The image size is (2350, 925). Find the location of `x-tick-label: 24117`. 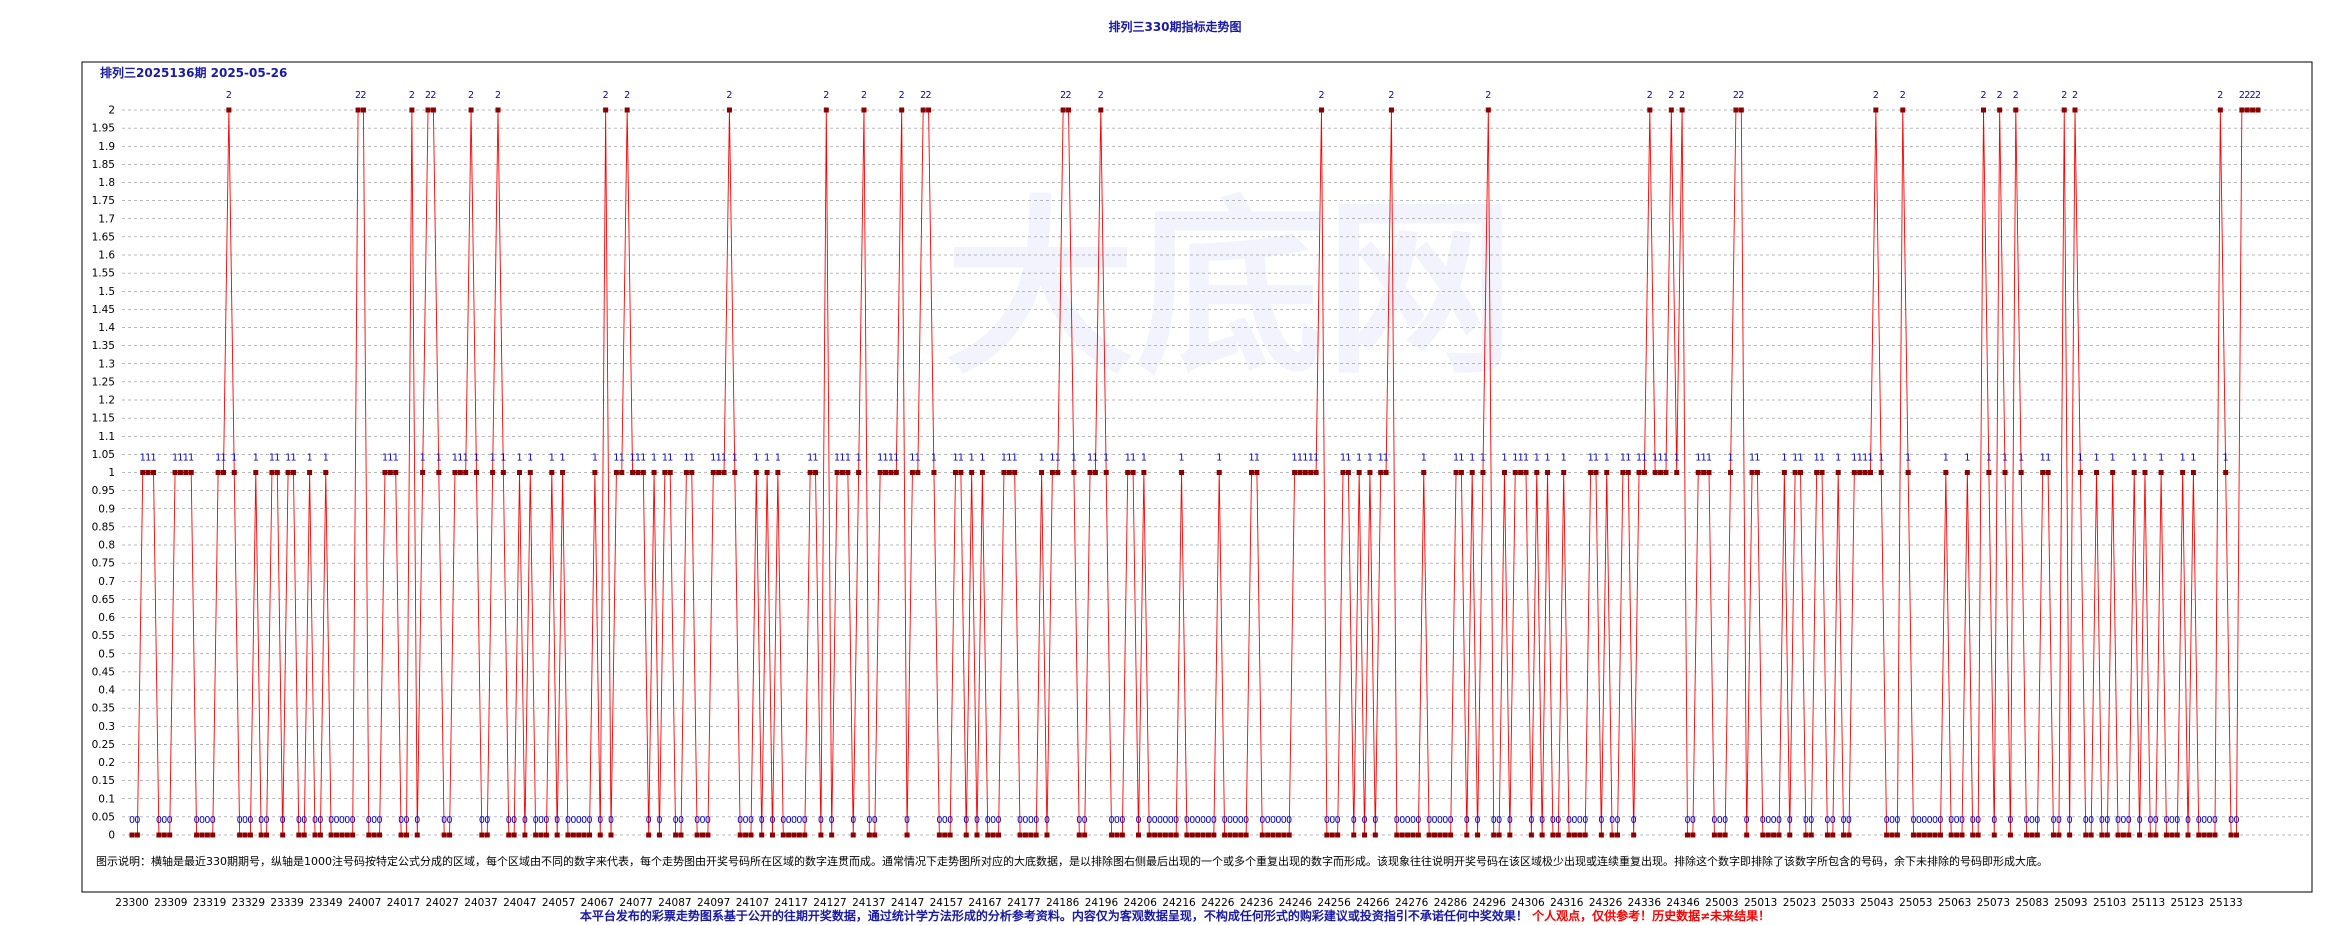

x-tick-label: 24117 is located at coordinates (791, 903).